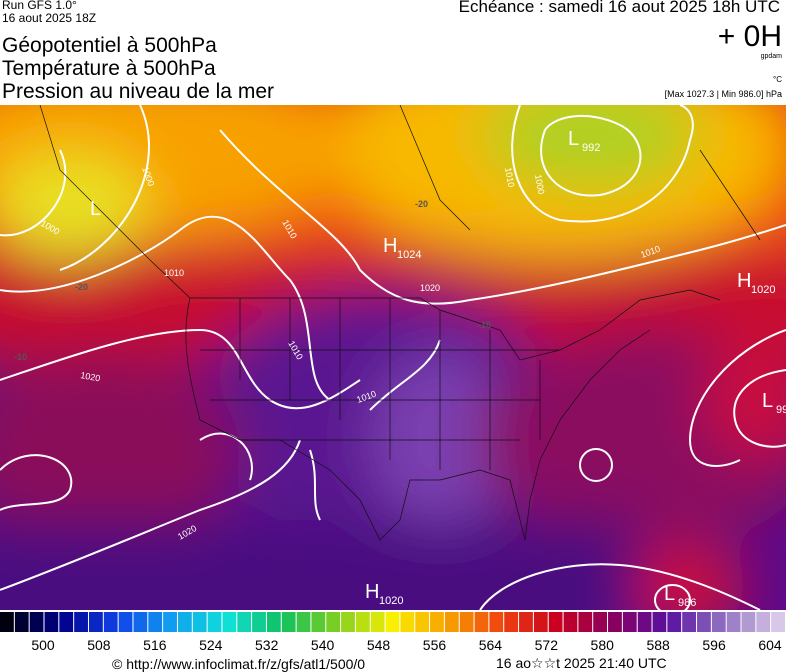 The image size is (786, 672). I want to click on colorbar-label: 500, so click(43, 645).